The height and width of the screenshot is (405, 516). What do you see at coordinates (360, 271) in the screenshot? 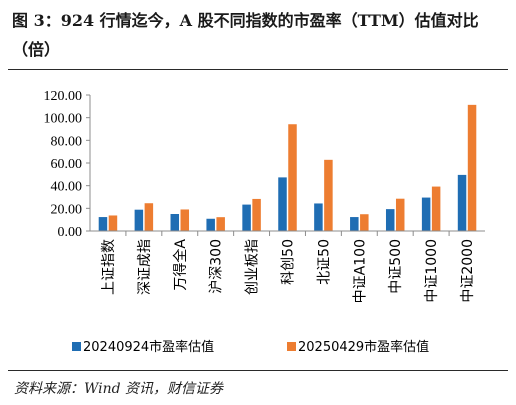
I see `x-category-label: 中证A100` at bounding box center [360, 271].